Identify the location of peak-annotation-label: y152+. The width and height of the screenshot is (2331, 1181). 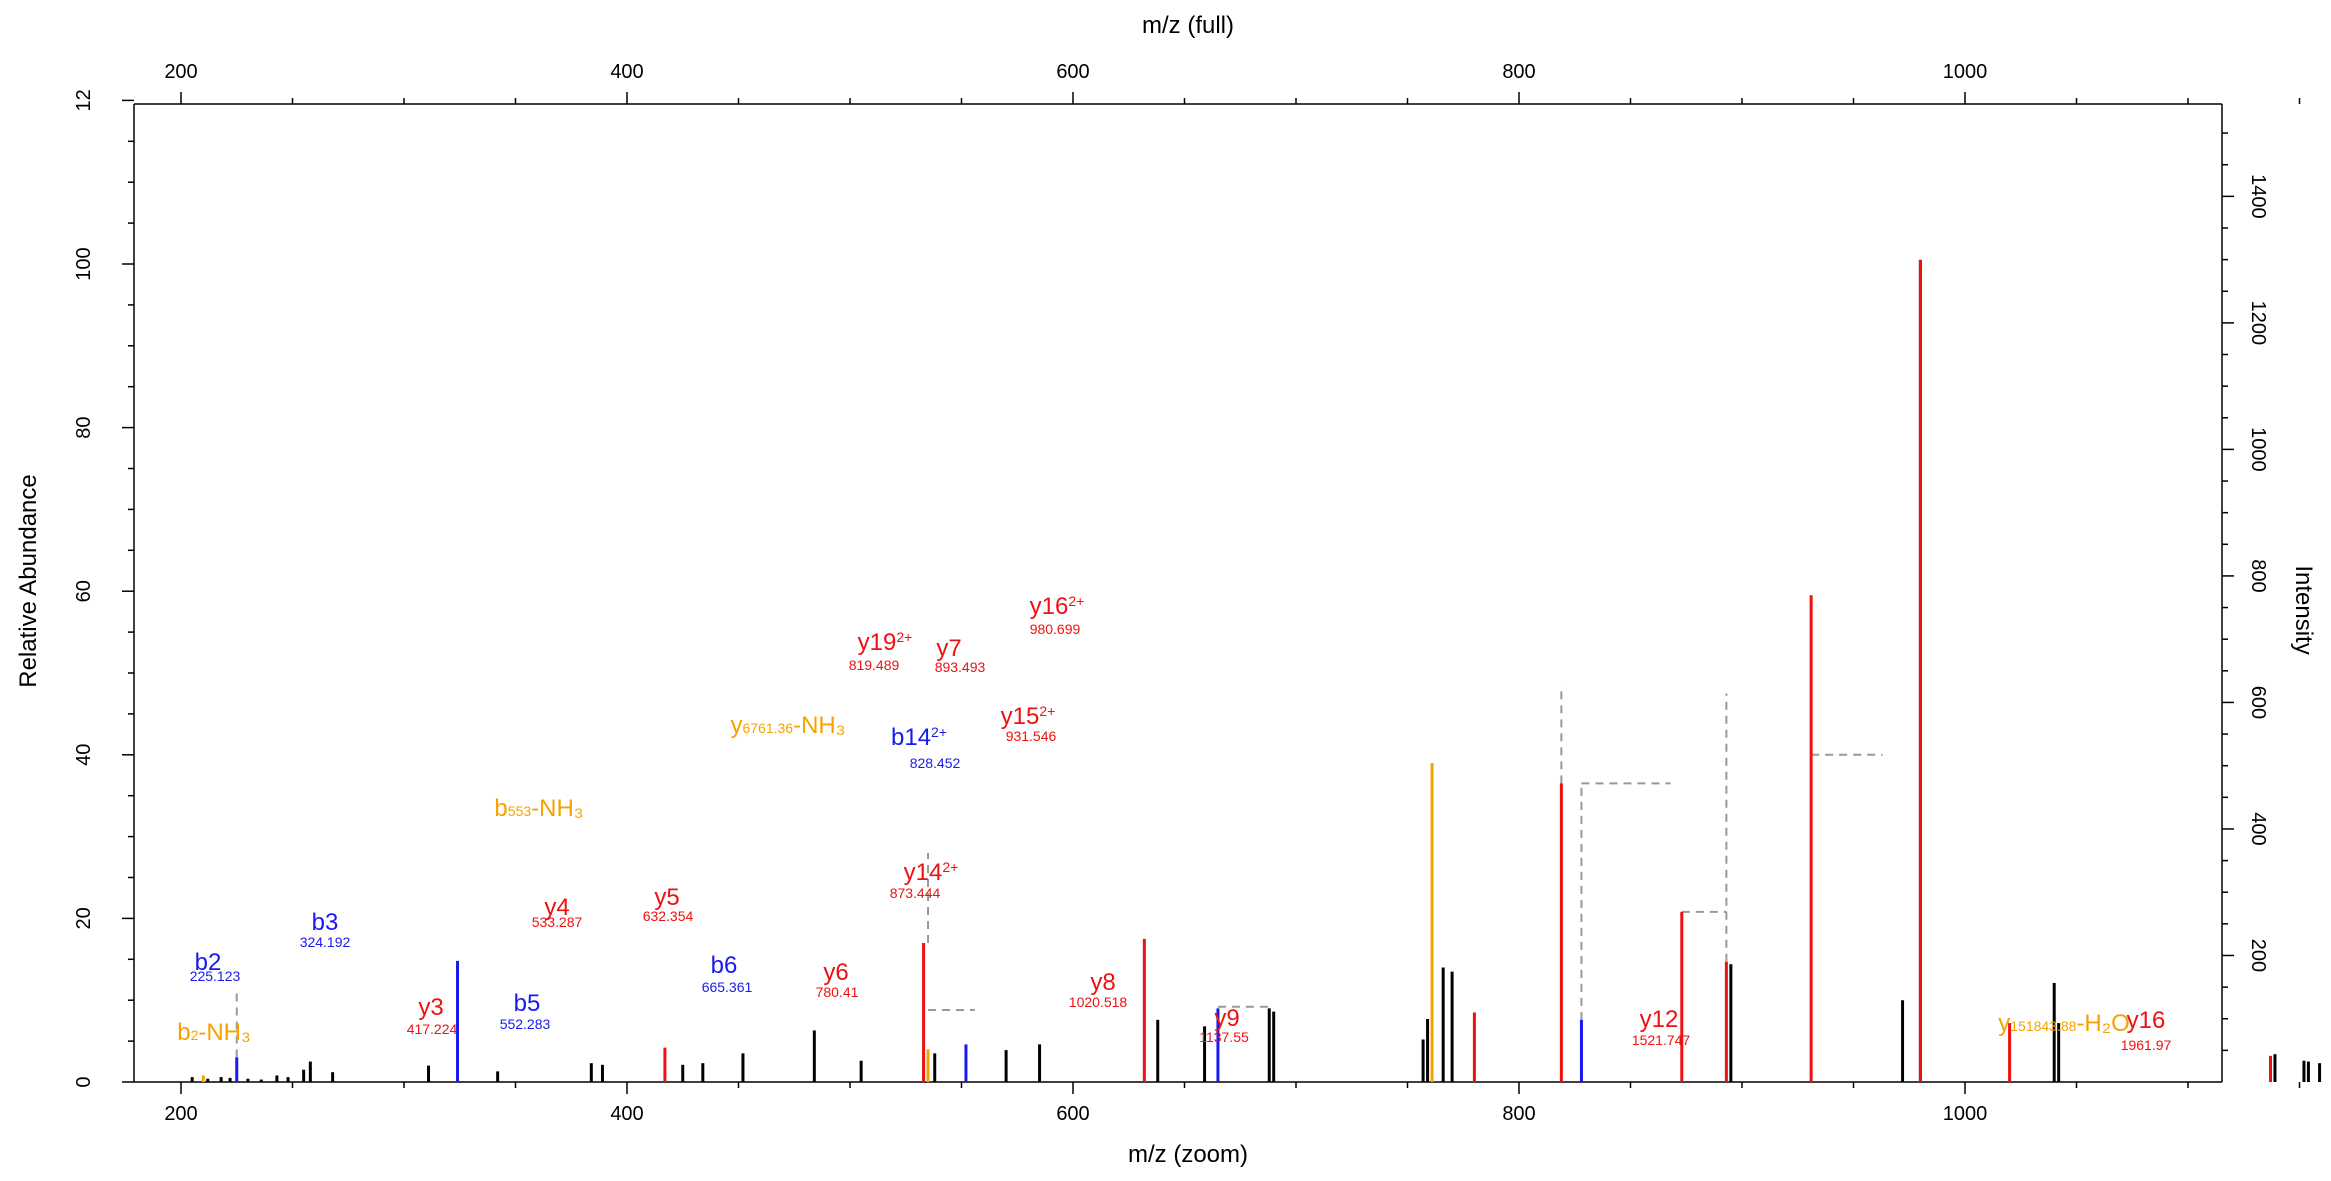
(1028, 716).